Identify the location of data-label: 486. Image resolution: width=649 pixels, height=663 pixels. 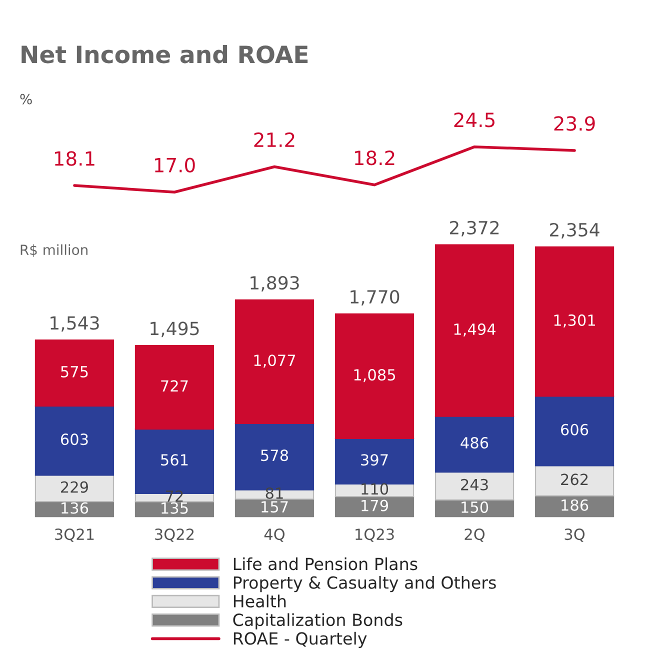
(474, 443).